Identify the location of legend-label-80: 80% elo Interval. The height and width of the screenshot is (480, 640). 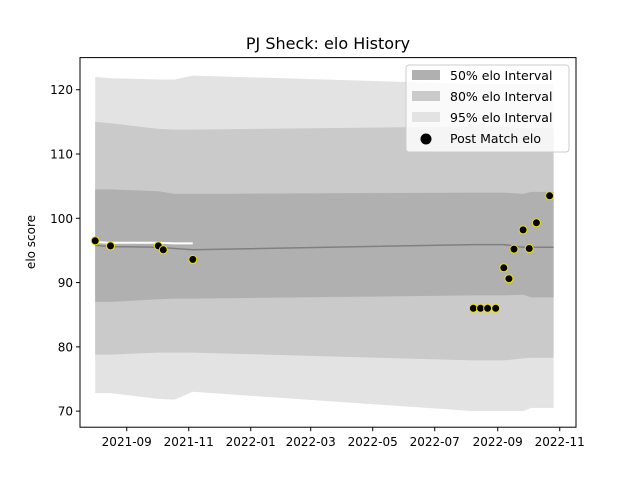
(501, 96).